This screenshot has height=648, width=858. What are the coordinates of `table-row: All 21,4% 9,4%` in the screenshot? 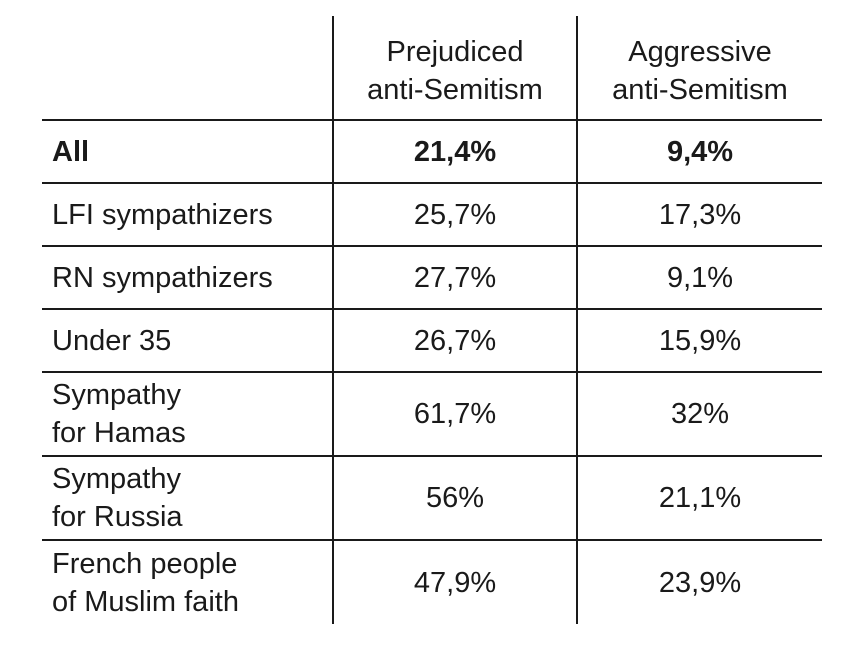 It's located at (432, 152).